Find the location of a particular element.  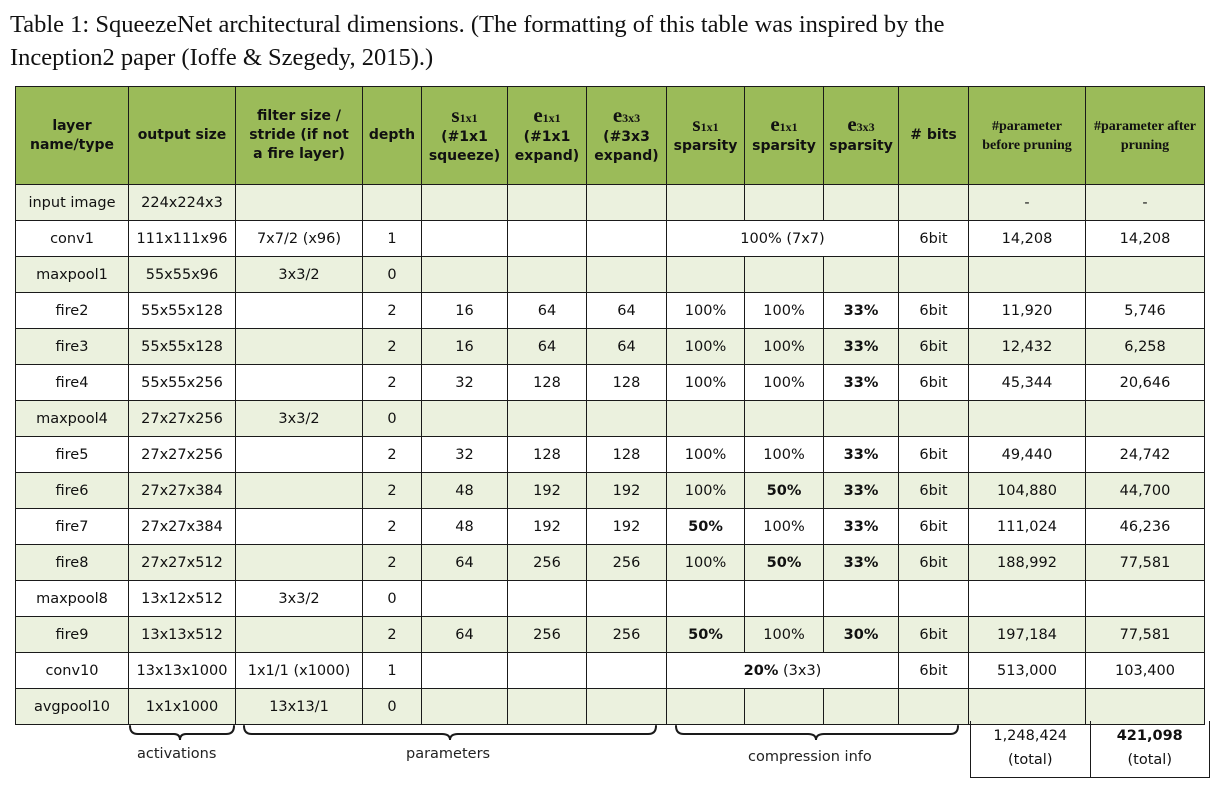

cell-depth is located at coordinates (392, 202).